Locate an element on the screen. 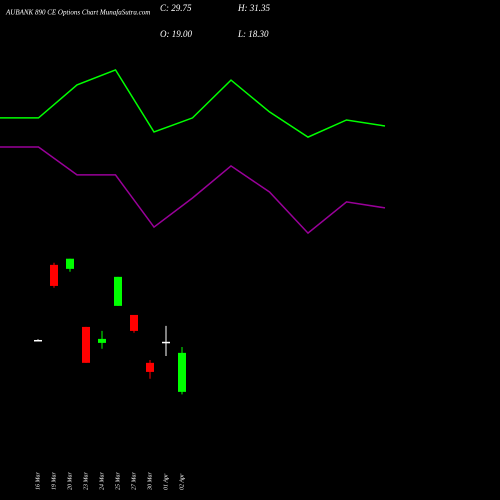 The width and height of the screenshot is (500, 500). x-tick-label: 27 Mar is located at coordinates (134, 481).